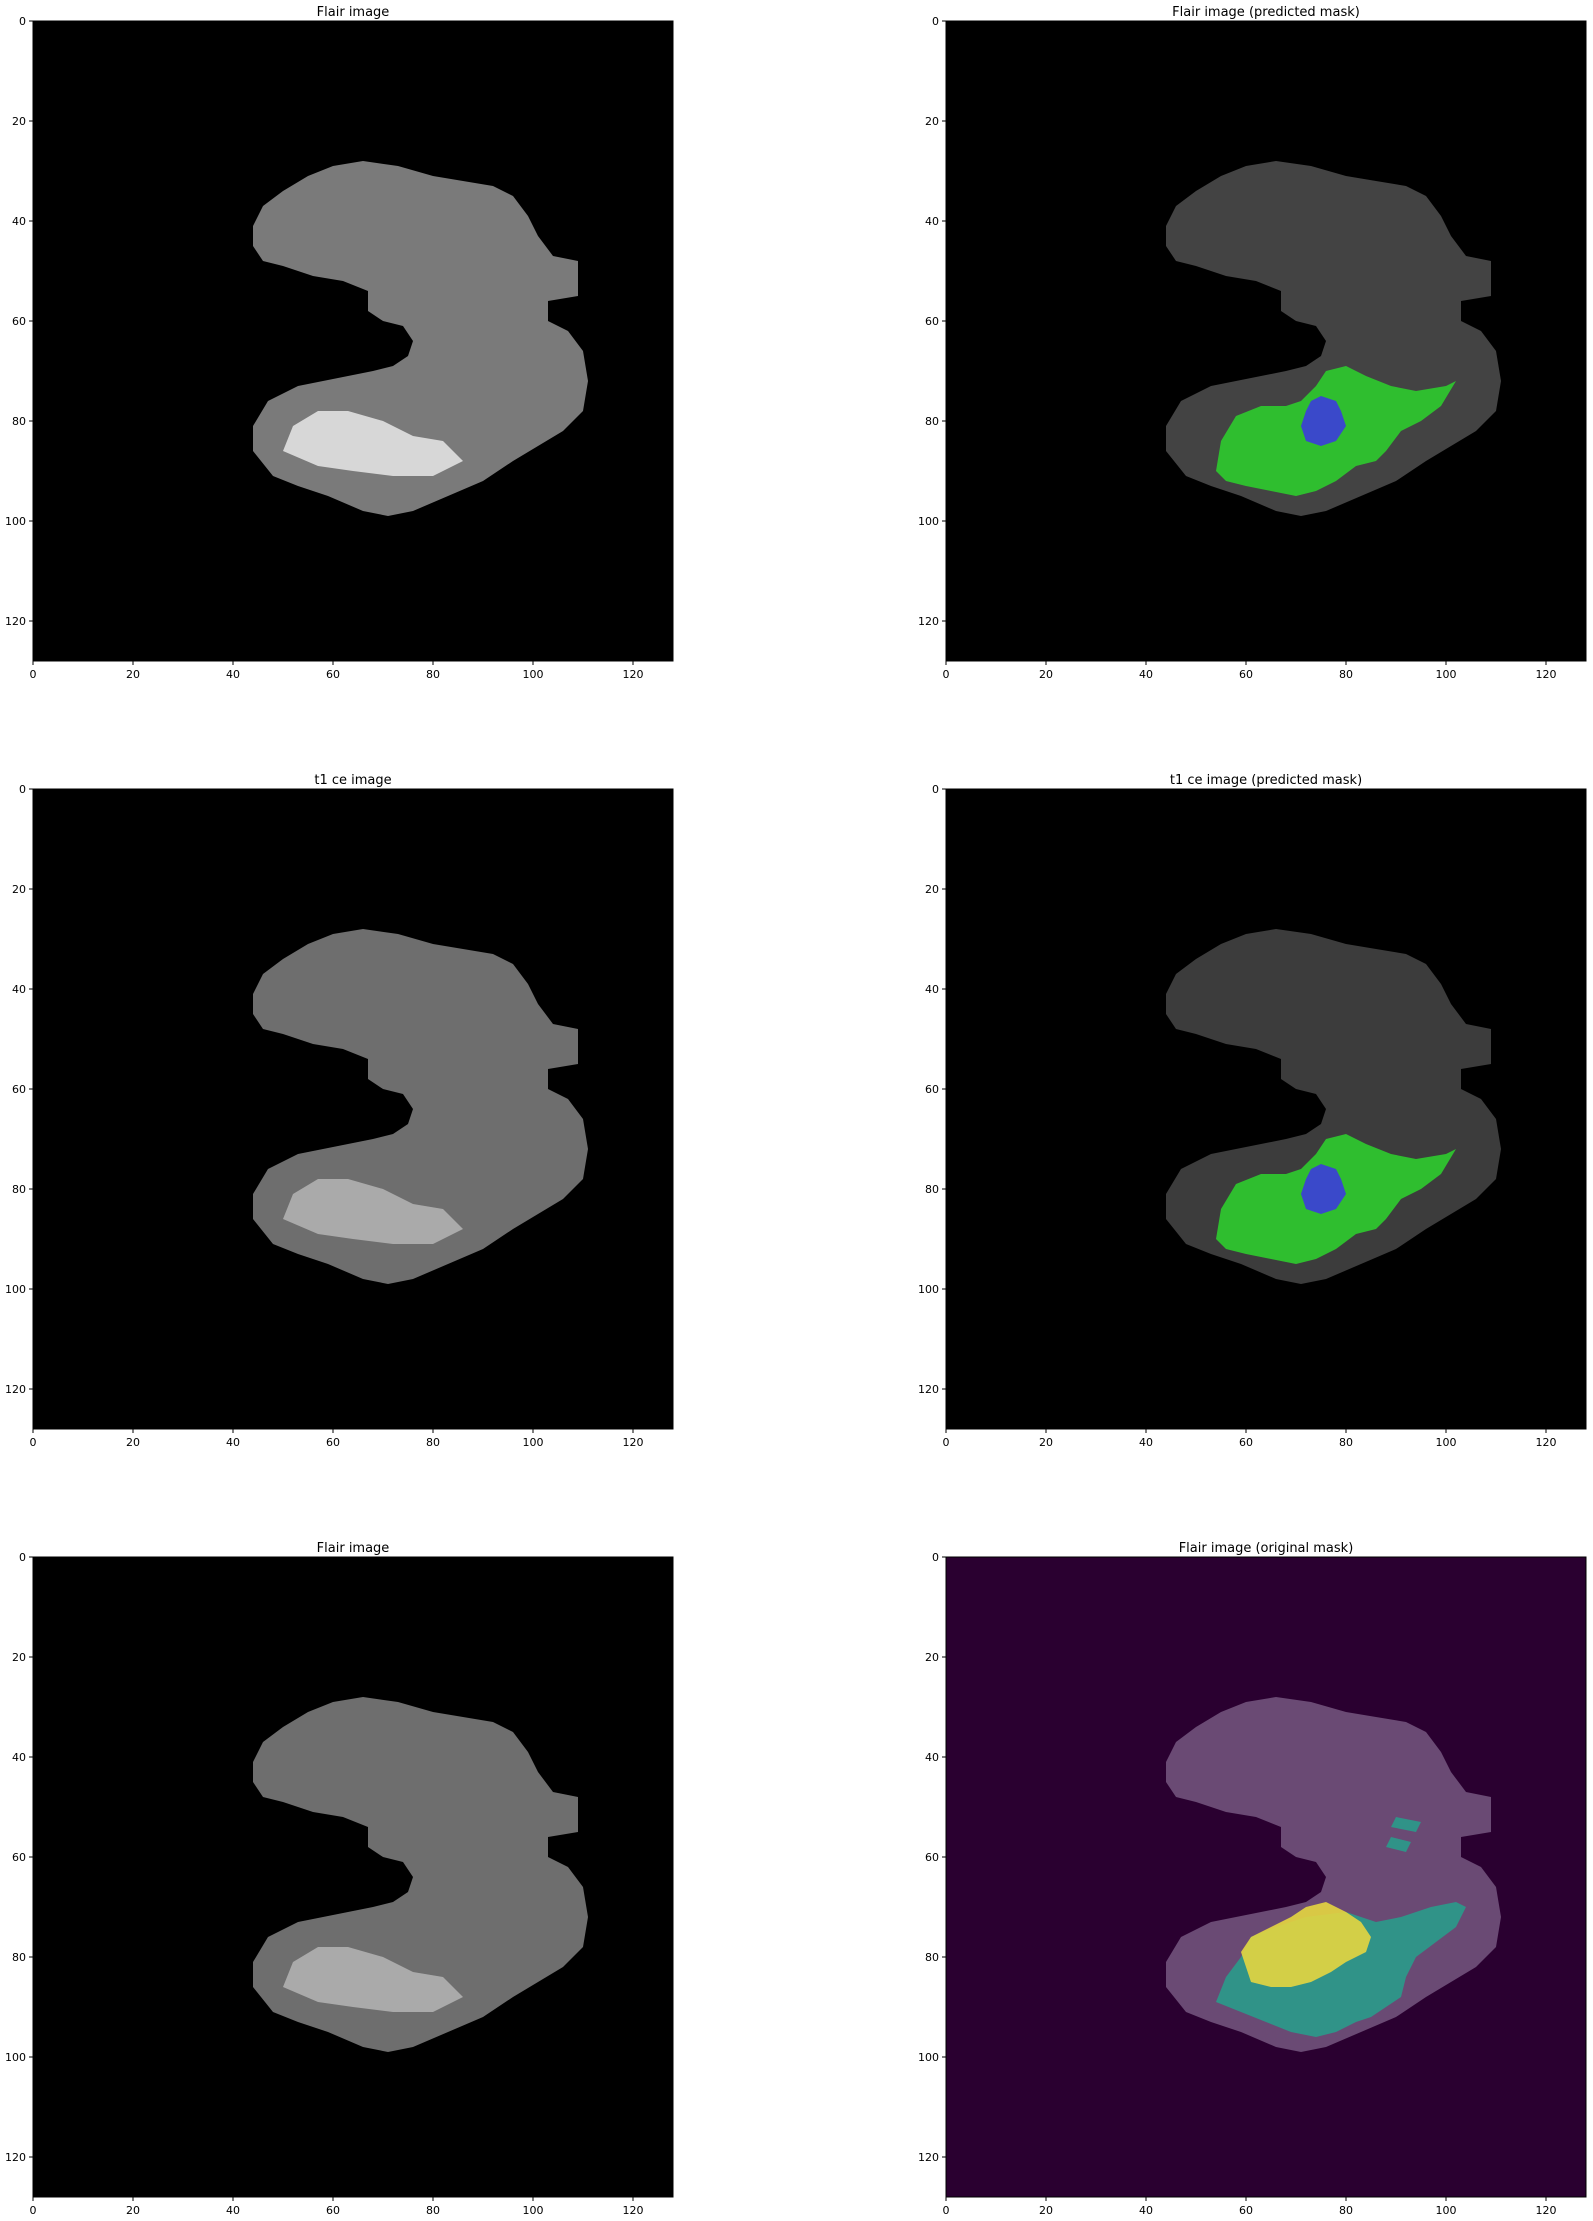  Describe the element at coordinates (352, 780) in the screenshot. I see `panel-title: t1 ce image` at that location.